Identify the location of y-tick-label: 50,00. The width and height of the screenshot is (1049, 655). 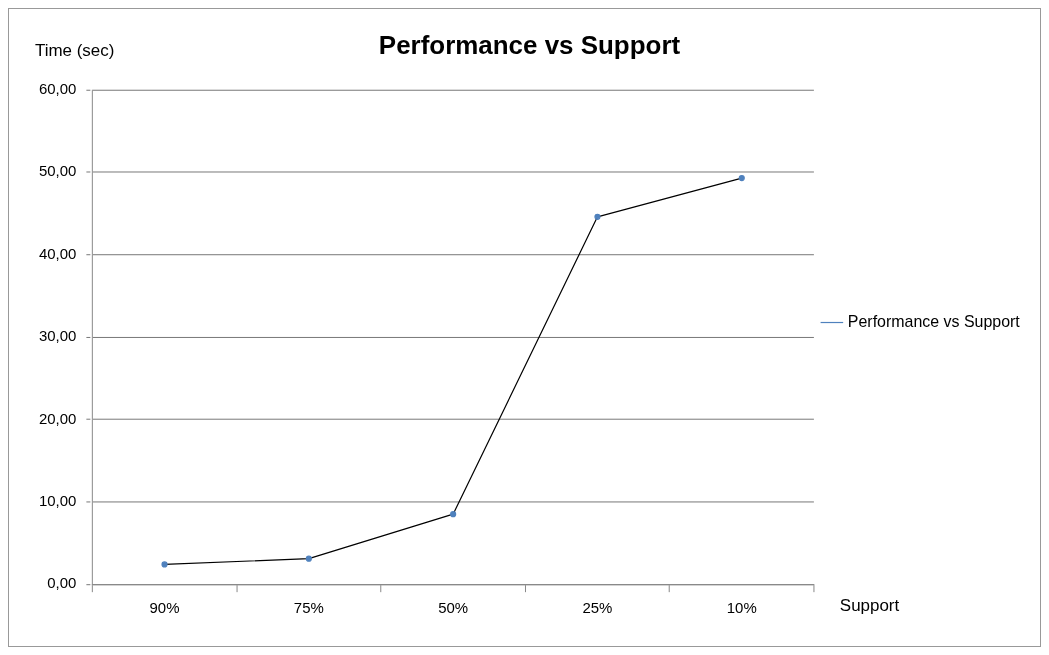
(57, 171).